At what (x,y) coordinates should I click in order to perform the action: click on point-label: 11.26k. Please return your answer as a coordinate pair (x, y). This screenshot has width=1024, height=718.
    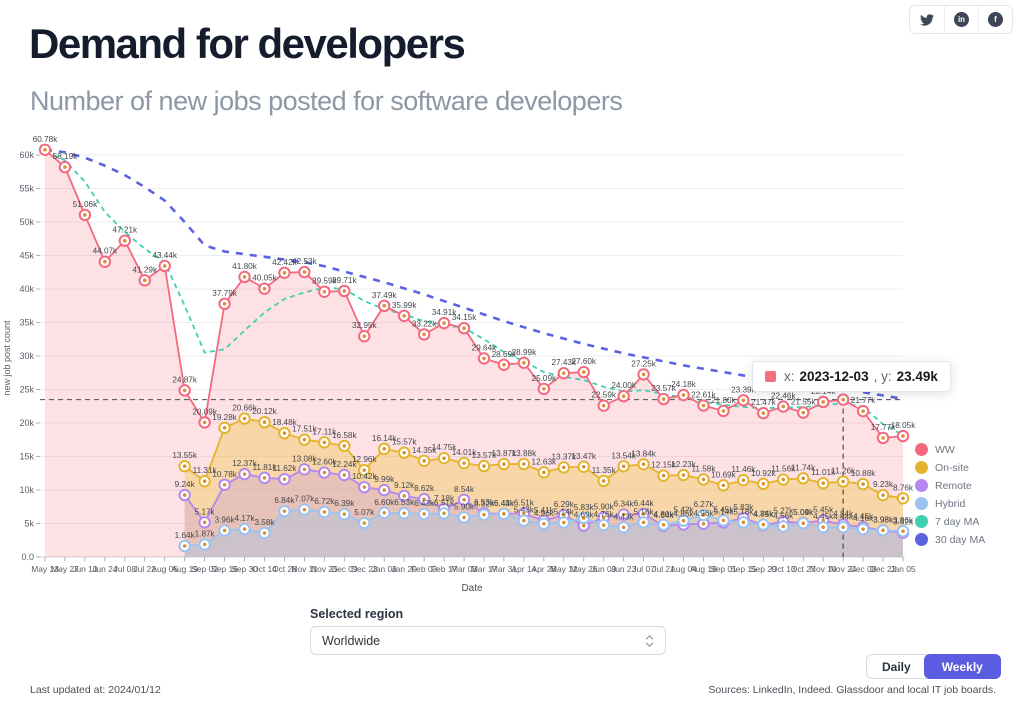
    Looking at the image, I should click on (843, 471).